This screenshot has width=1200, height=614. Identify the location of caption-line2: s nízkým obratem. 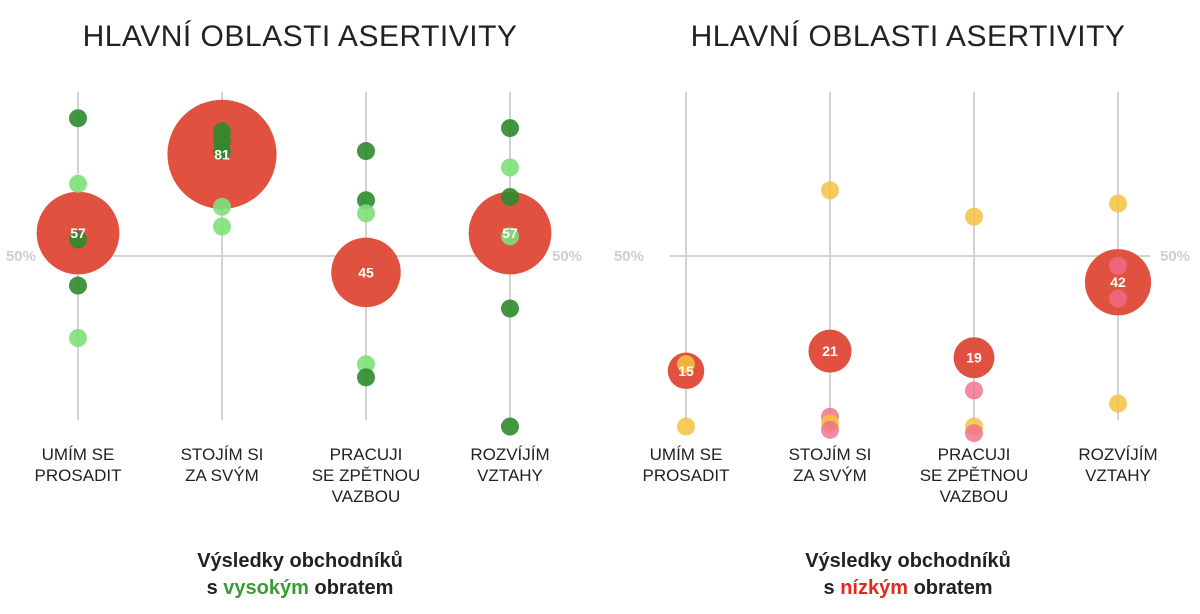
(904, 588).